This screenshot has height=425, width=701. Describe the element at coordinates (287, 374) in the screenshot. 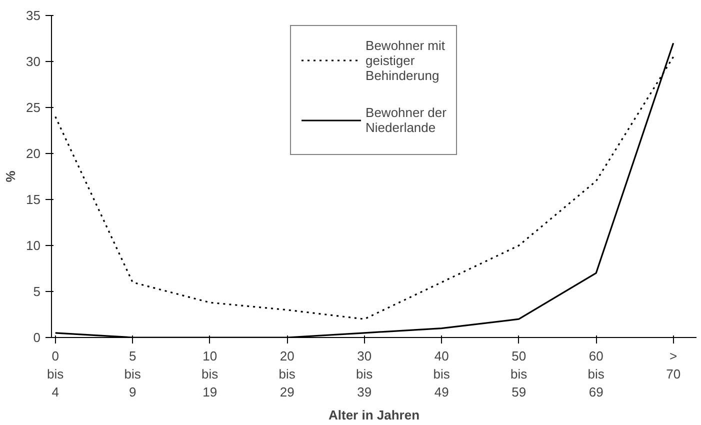

I see `x-tick-label: 20 bis 29` at that location.